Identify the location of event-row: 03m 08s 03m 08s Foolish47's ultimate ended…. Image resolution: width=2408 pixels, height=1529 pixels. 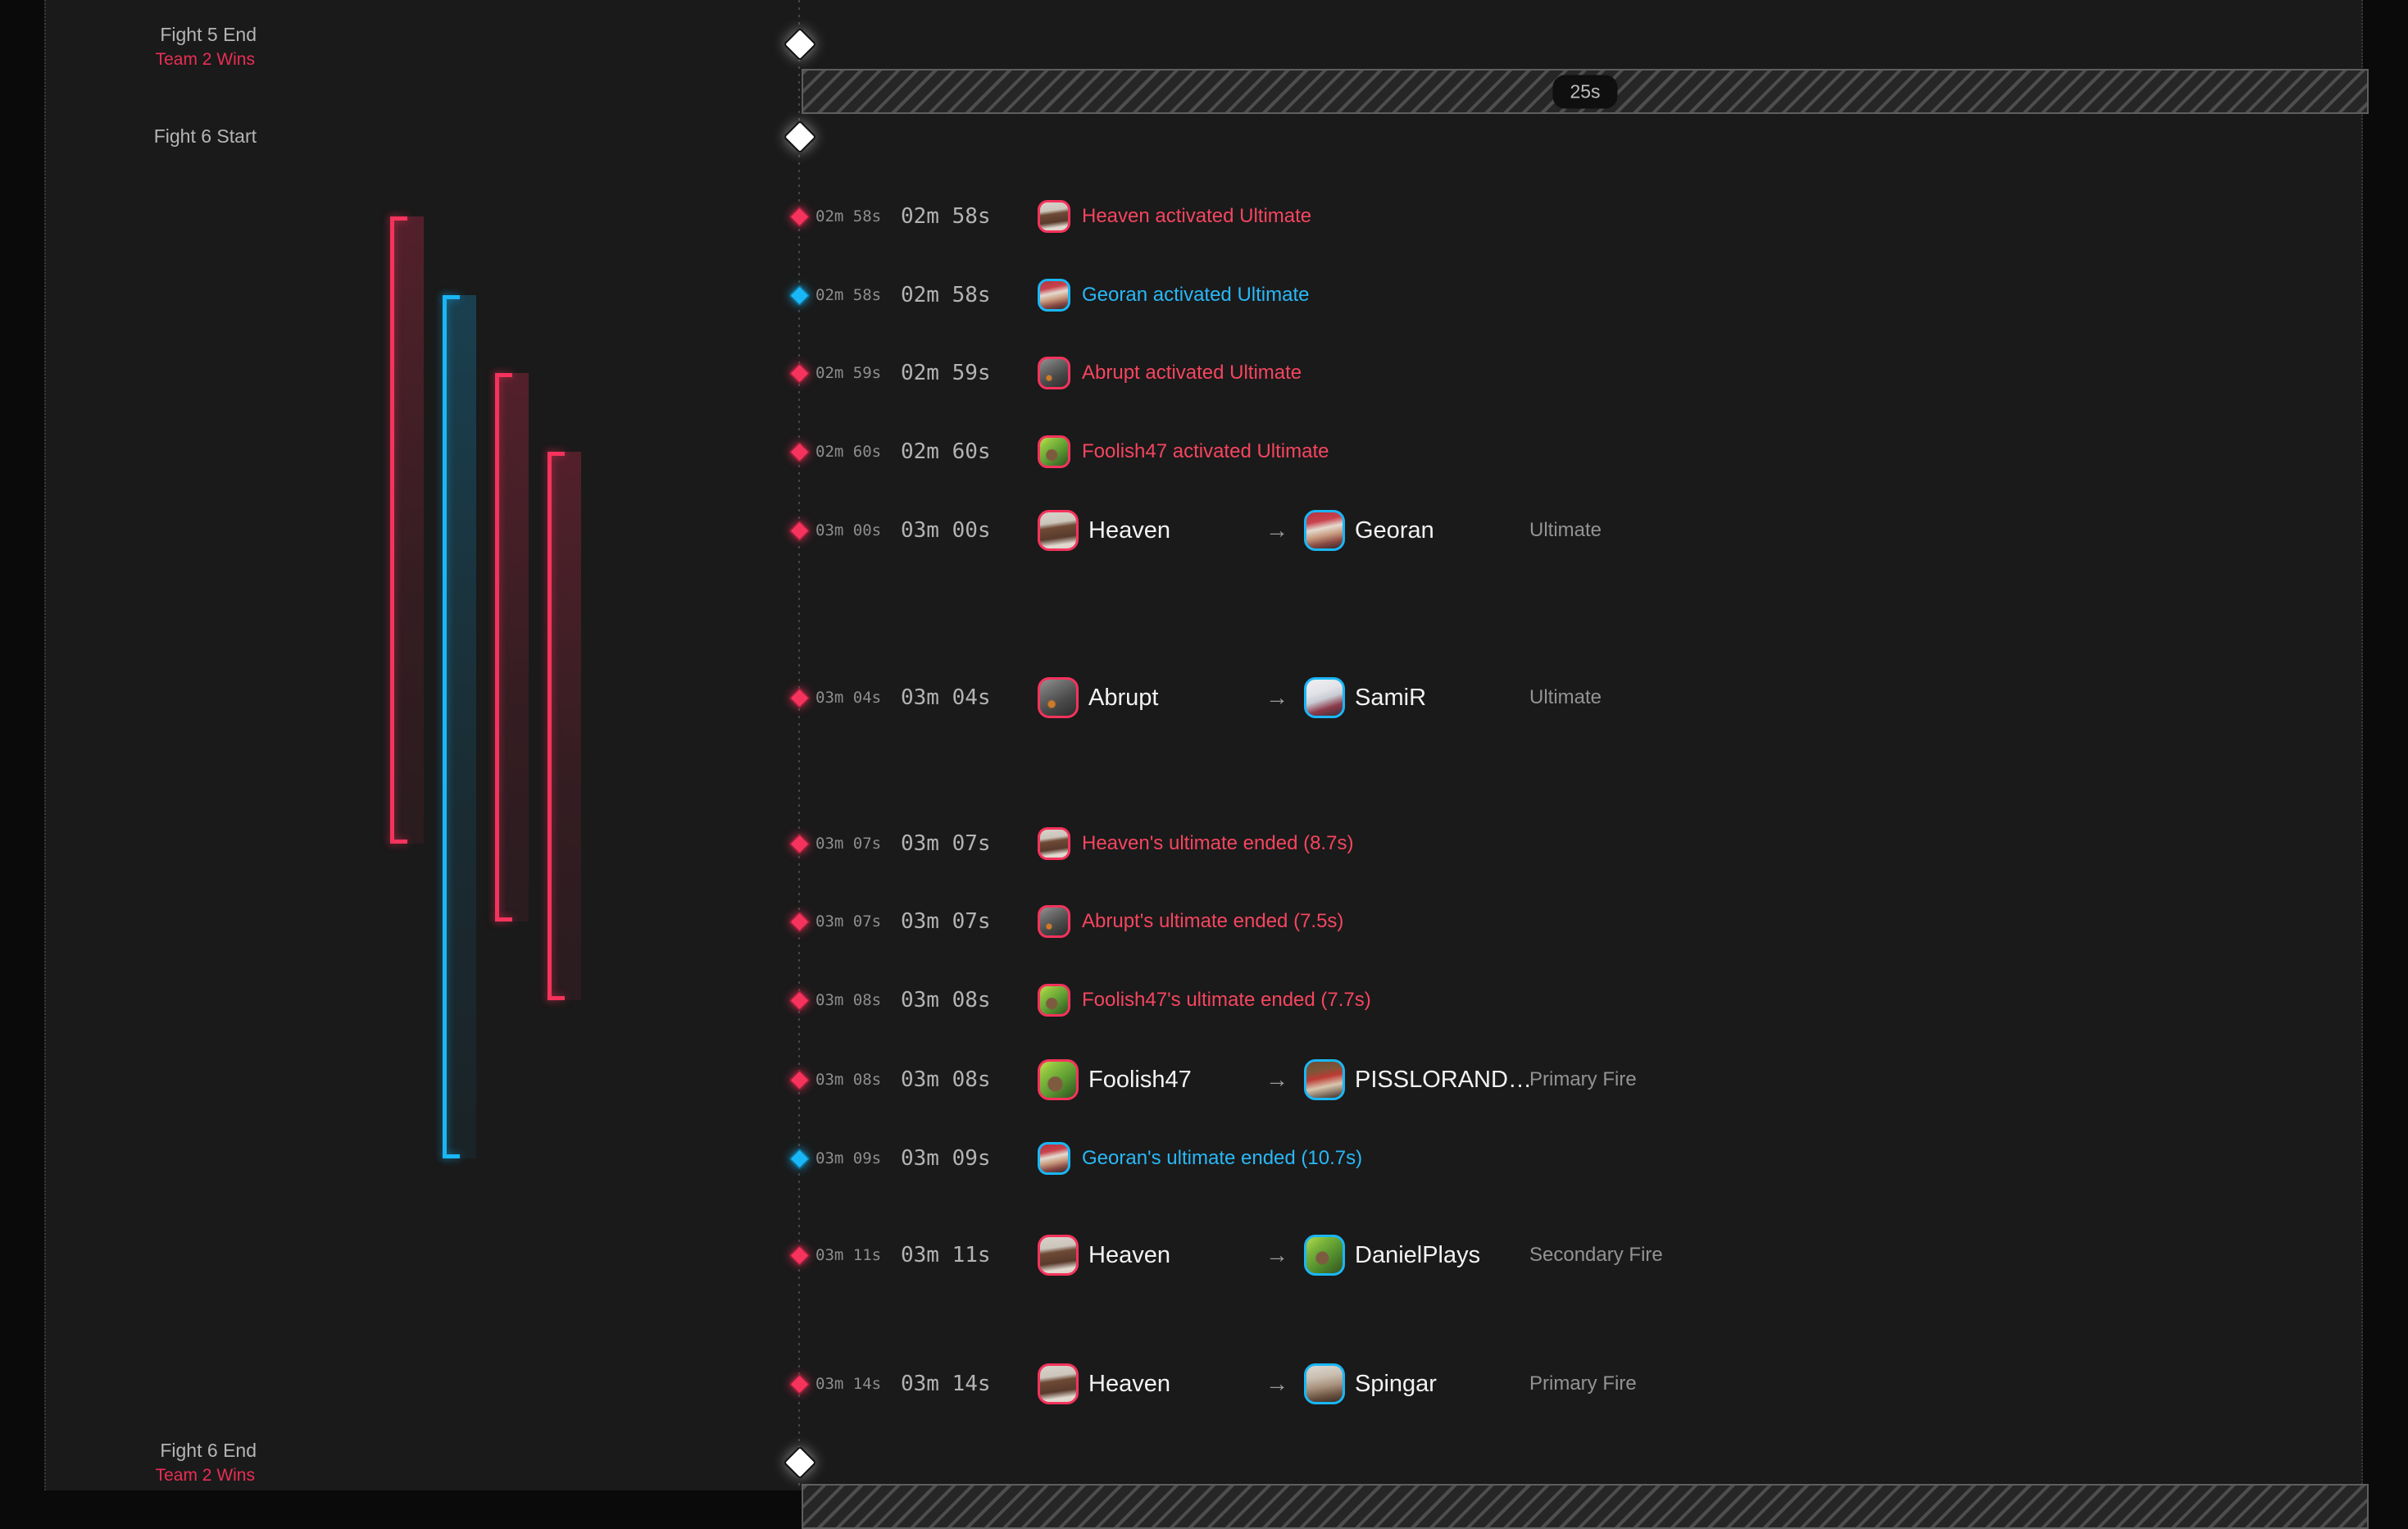
(1079, 1000).